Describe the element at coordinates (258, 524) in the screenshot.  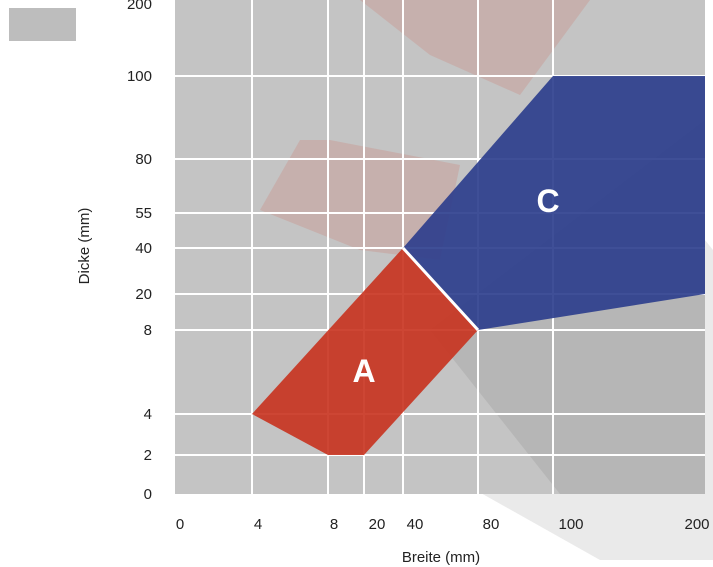
I see `x-tick-label: 4` at that location.